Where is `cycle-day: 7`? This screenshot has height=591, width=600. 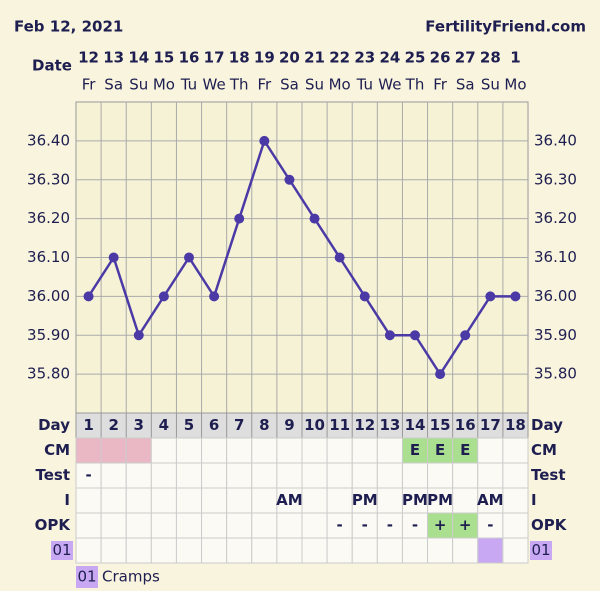
cycle-day: 7 is located at coordinates (239, 425).